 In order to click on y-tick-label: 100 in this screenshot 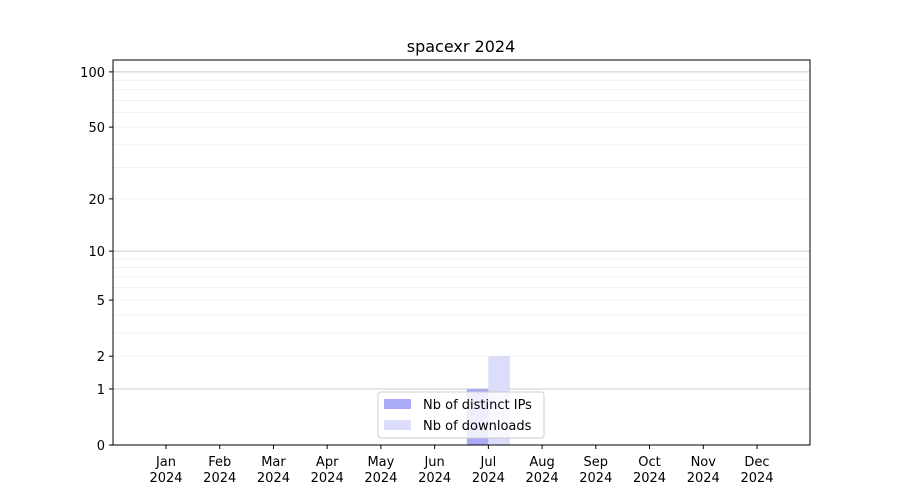, I will do `click(92, 73)`.